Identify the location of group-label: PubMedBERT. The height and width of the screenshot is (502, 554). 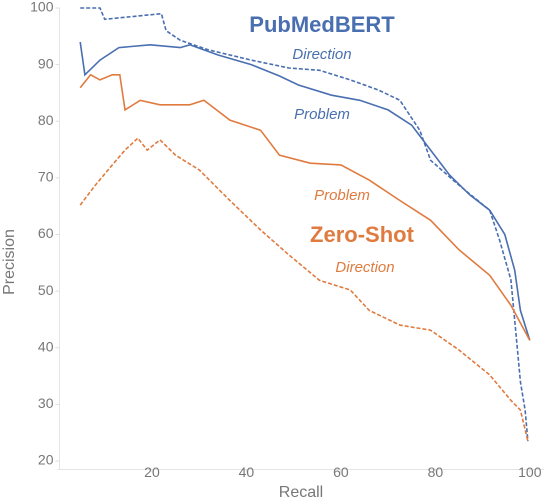
(322, 24).